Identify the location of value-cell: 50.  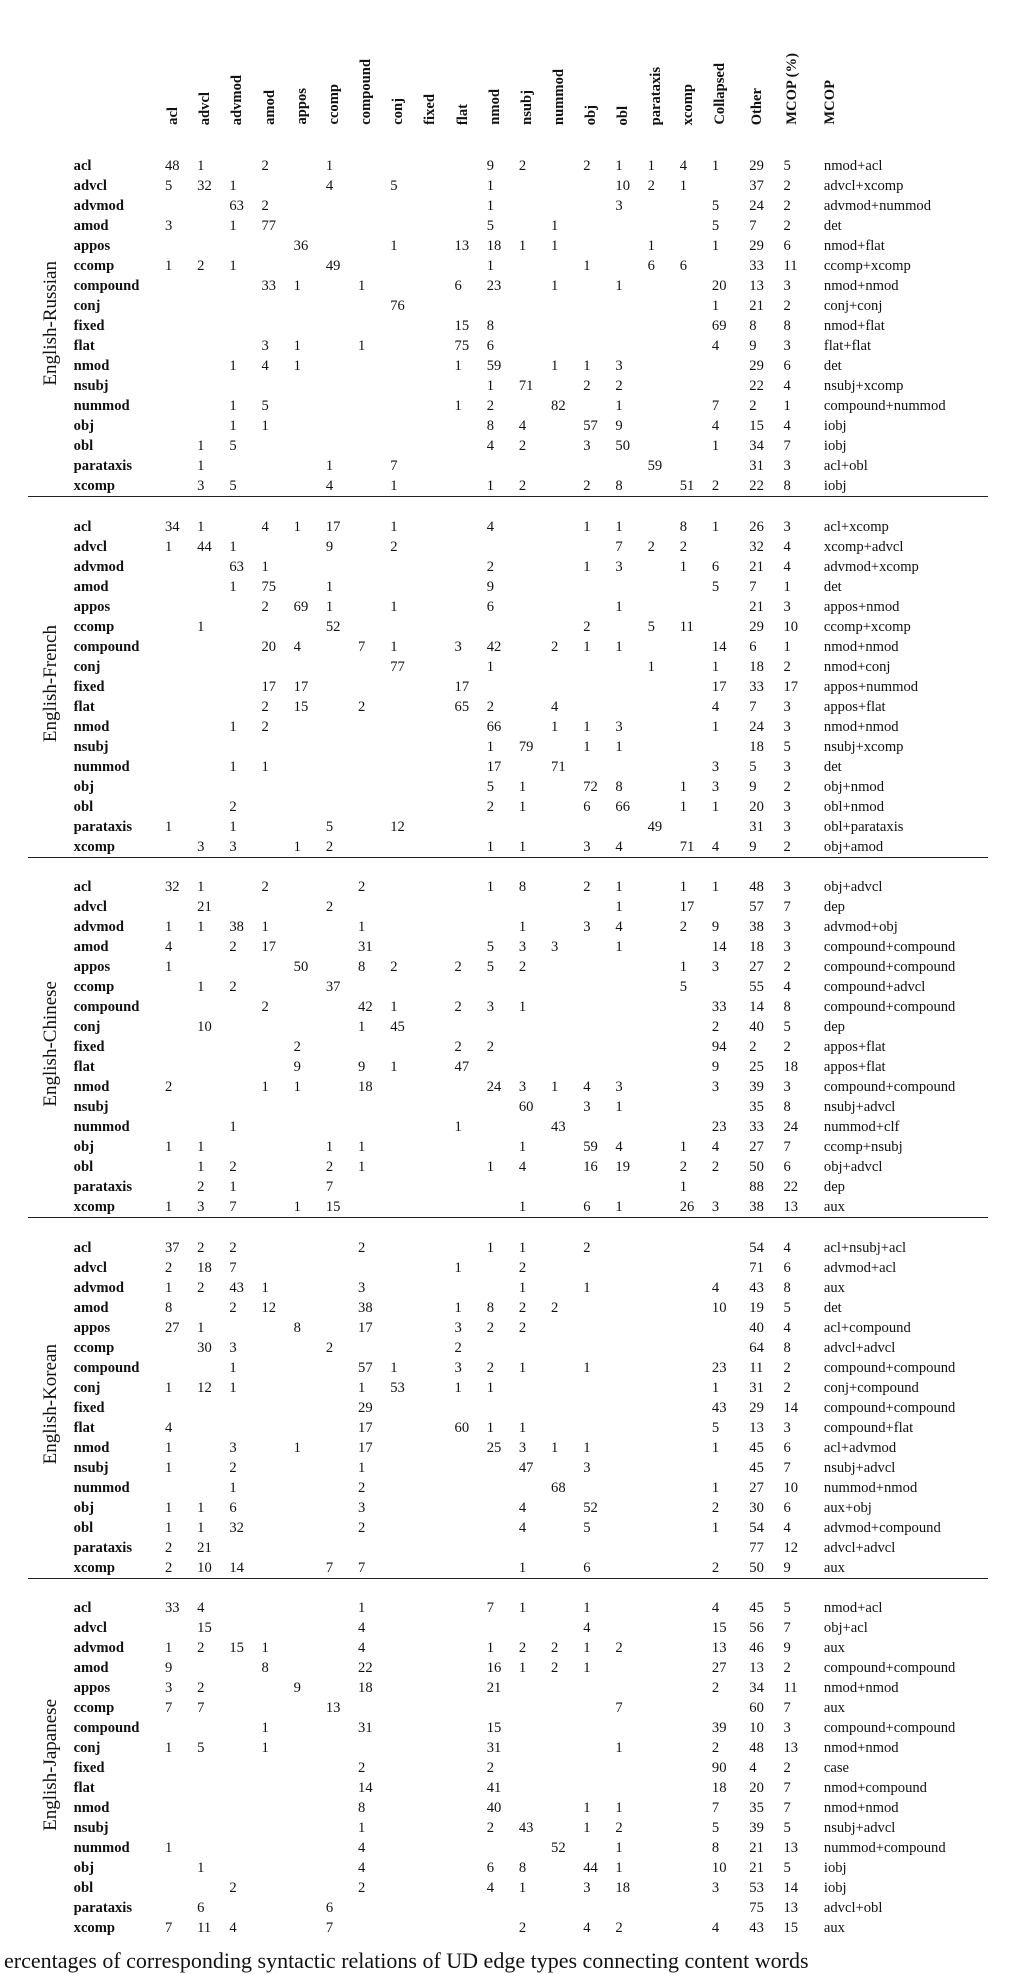
(301, 967).